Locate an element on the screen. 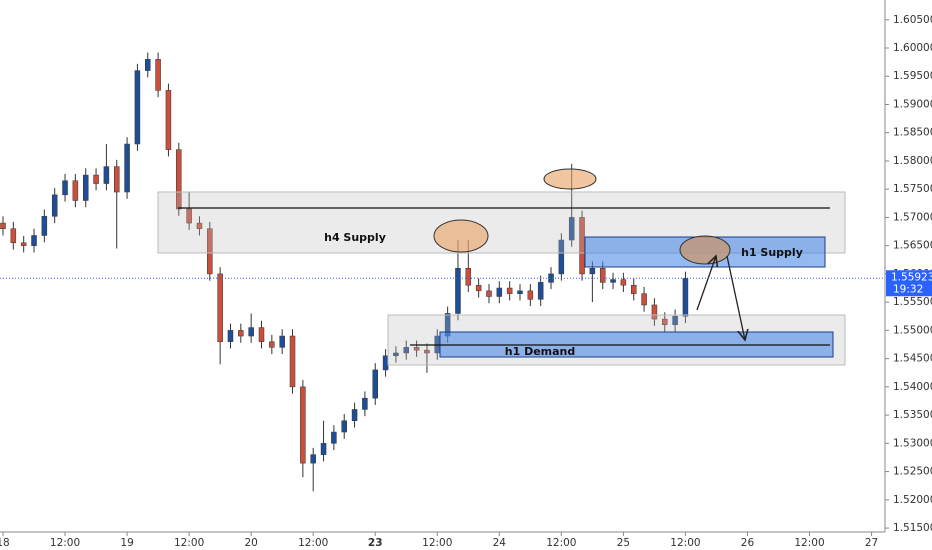  h4-supply-label: h4 Supply is located at coordinates (355, 237).